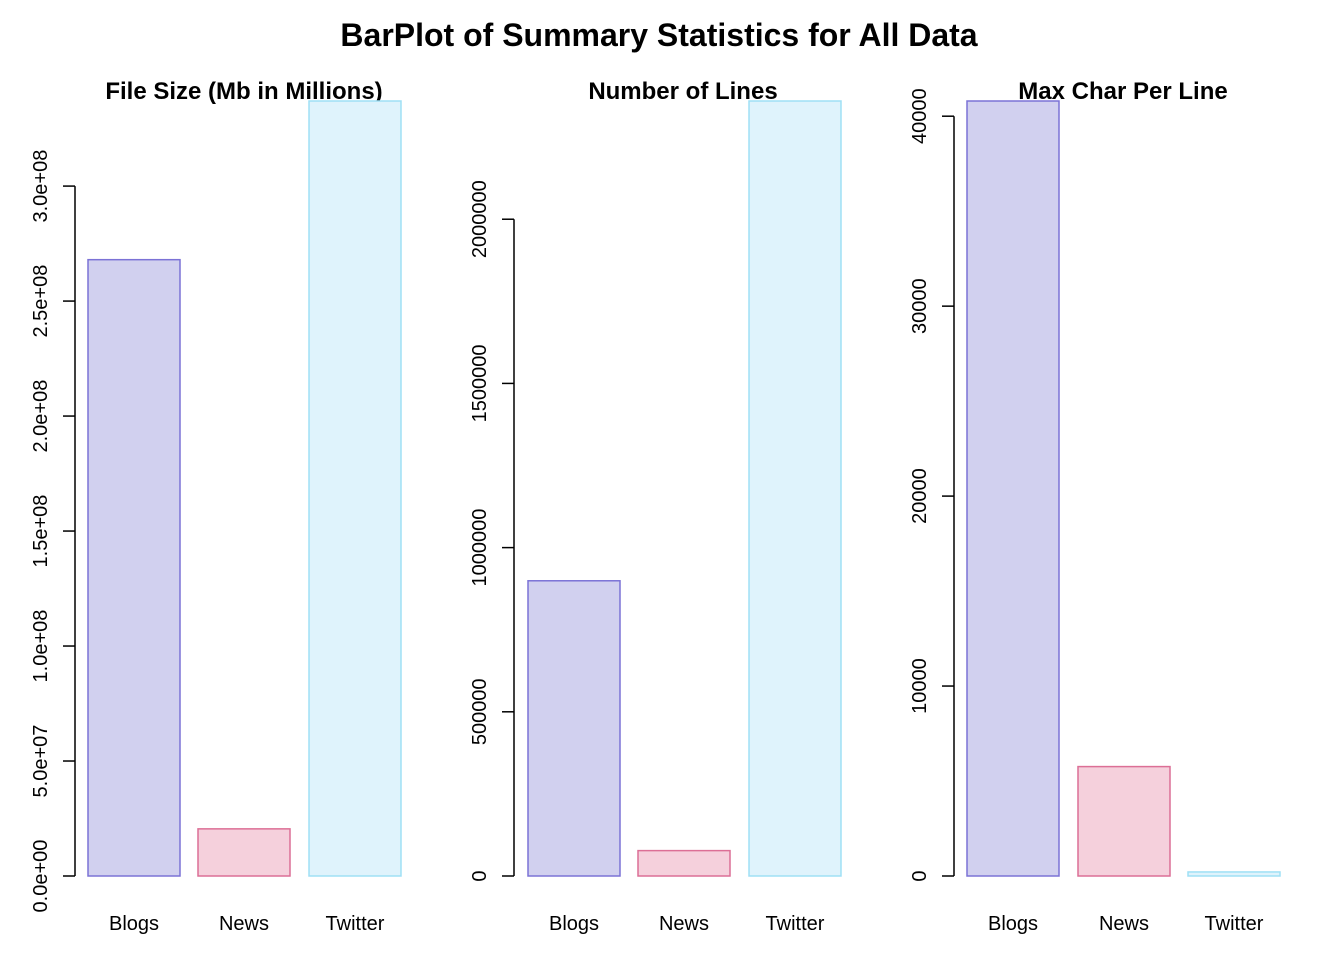  What do you see at coordinates (41, 761) in the screenshot?
I see `y-tick-label: 5.0e+07` at bounding box center [41, 761].